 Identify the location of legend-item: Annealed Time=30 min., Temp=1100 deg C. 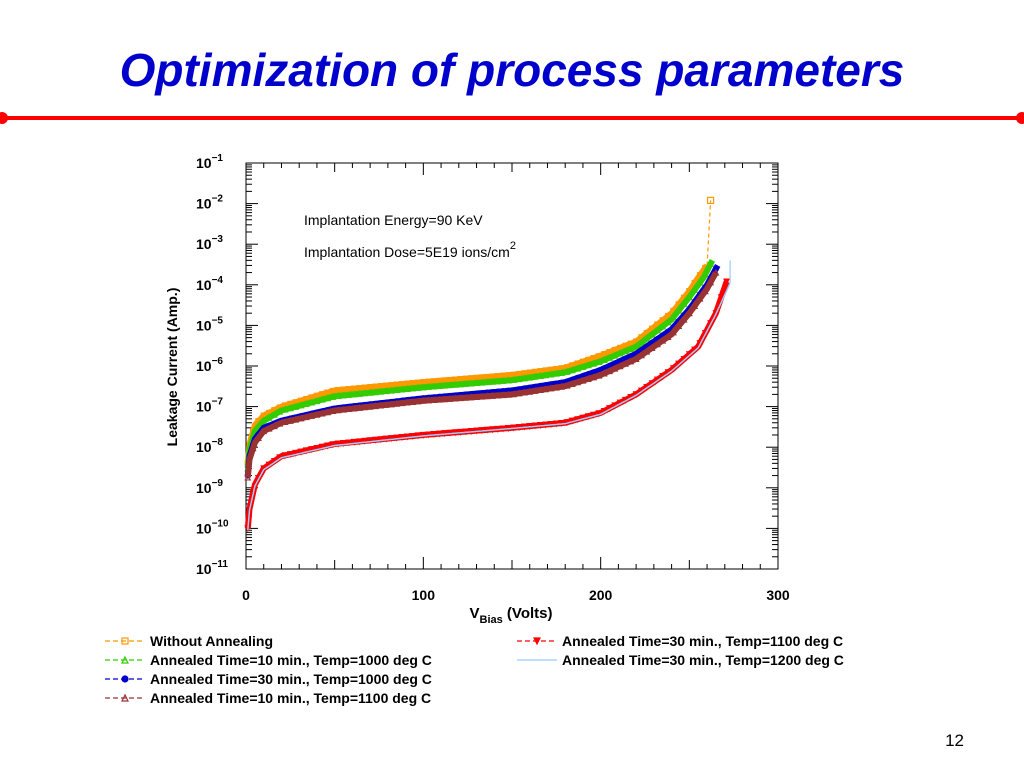
(680, 641).